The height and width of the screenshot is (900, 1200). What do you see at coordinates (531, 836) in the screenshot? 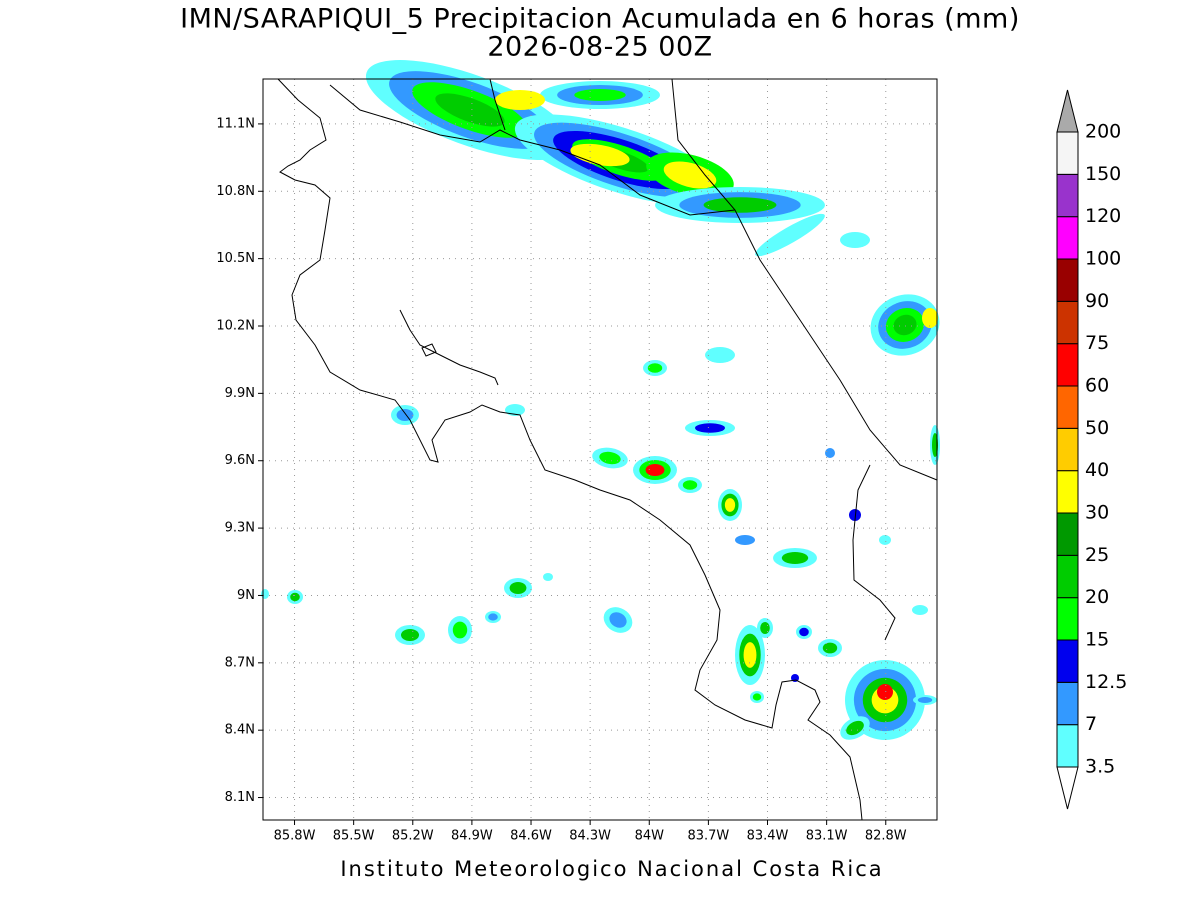
I see `x-tick-label: 84.6W` at bounding box center [531, 836].